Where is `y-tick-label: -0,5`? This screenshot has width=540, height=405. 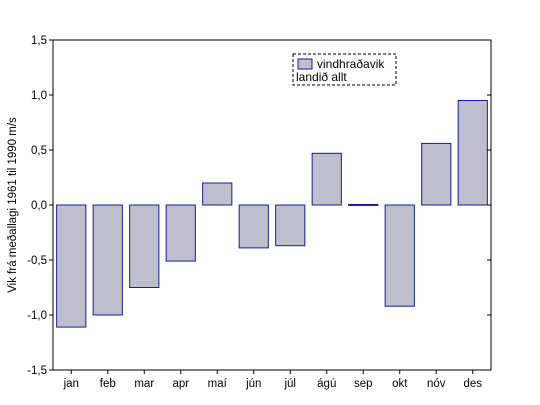
y-tick-label: -0,5 is located at coordinates (37, 261).